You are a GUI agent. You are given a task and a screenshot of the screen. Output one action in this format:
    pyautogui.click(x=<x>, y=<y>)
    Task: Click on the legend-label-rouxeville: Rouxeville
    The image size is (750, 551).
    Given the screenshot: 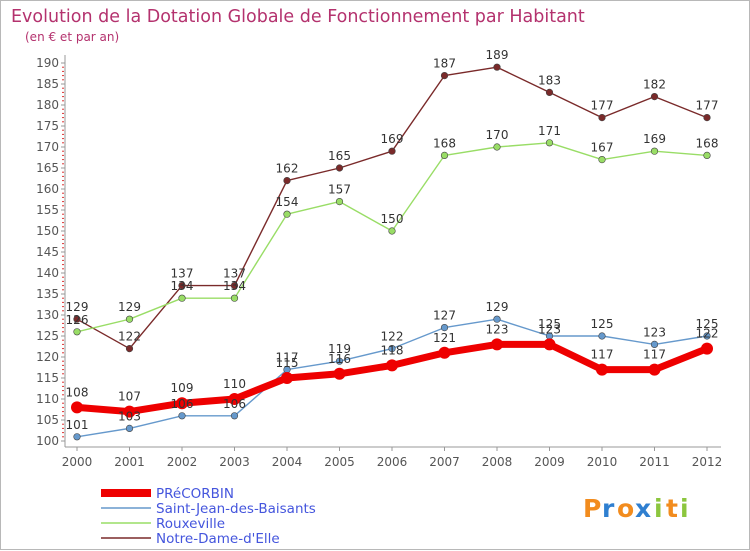 What is the action you would take?
    pyautogui.click(x=190, y=524)
    